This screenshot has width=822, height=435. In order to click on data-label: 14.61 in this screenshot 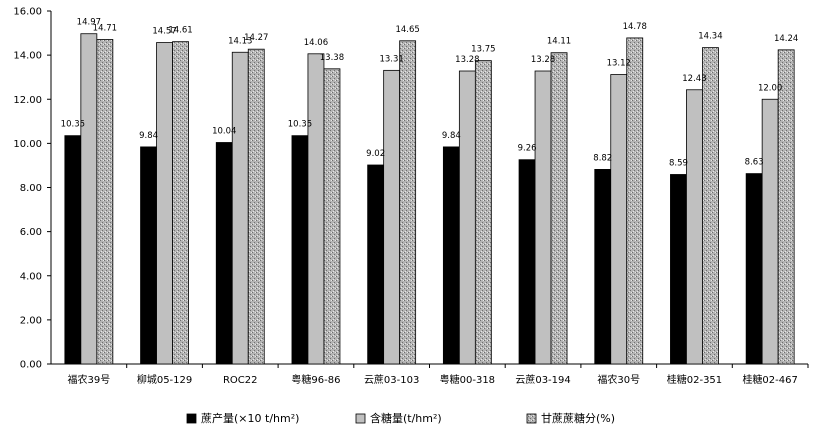, I will do `click(180, 31)`.